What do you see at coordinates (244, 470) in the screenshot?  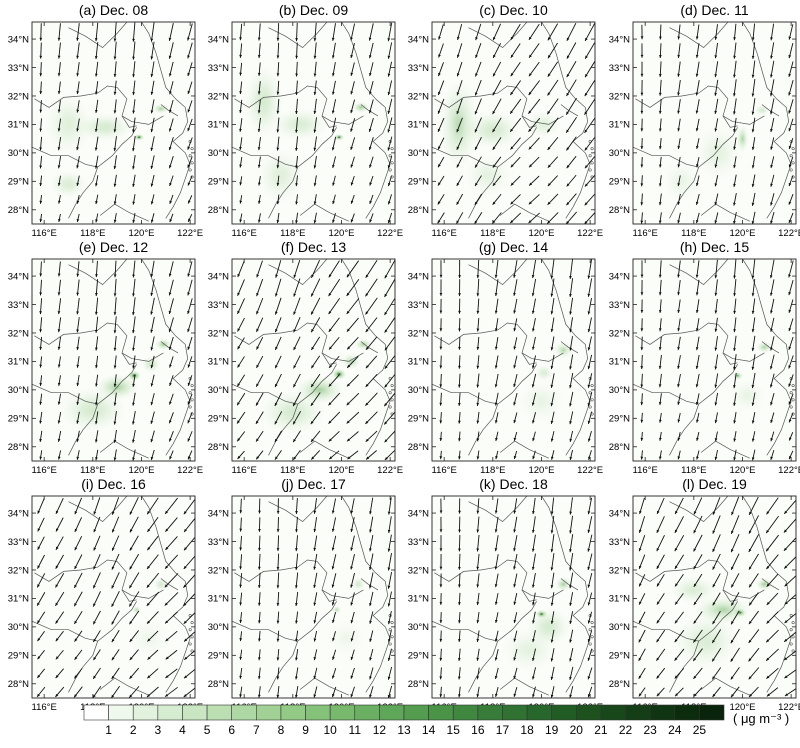 I see `x-tick-label: 116°E` at bounding box center [244, 470].